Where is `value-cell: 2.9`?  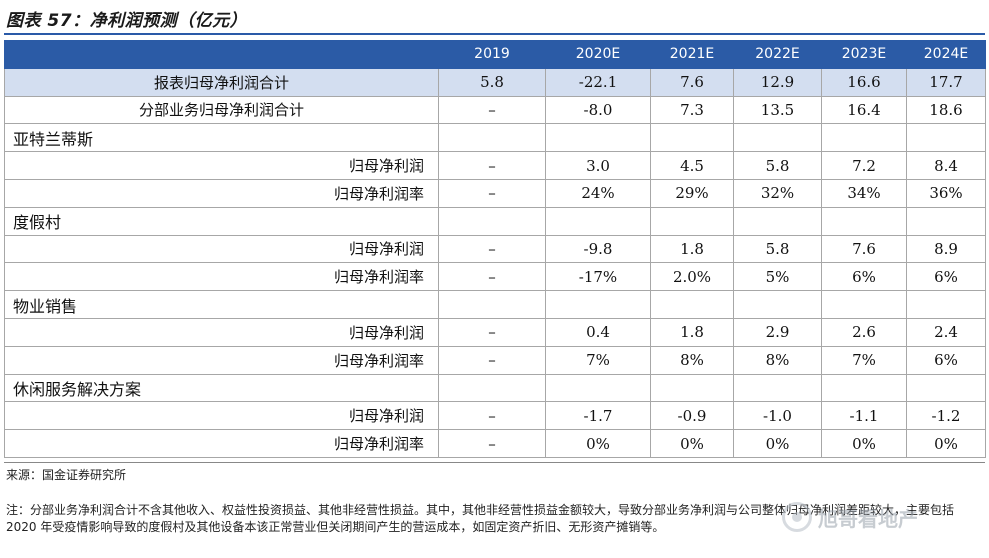
value-cell: 2.9 is located at coordinates (777, 332).